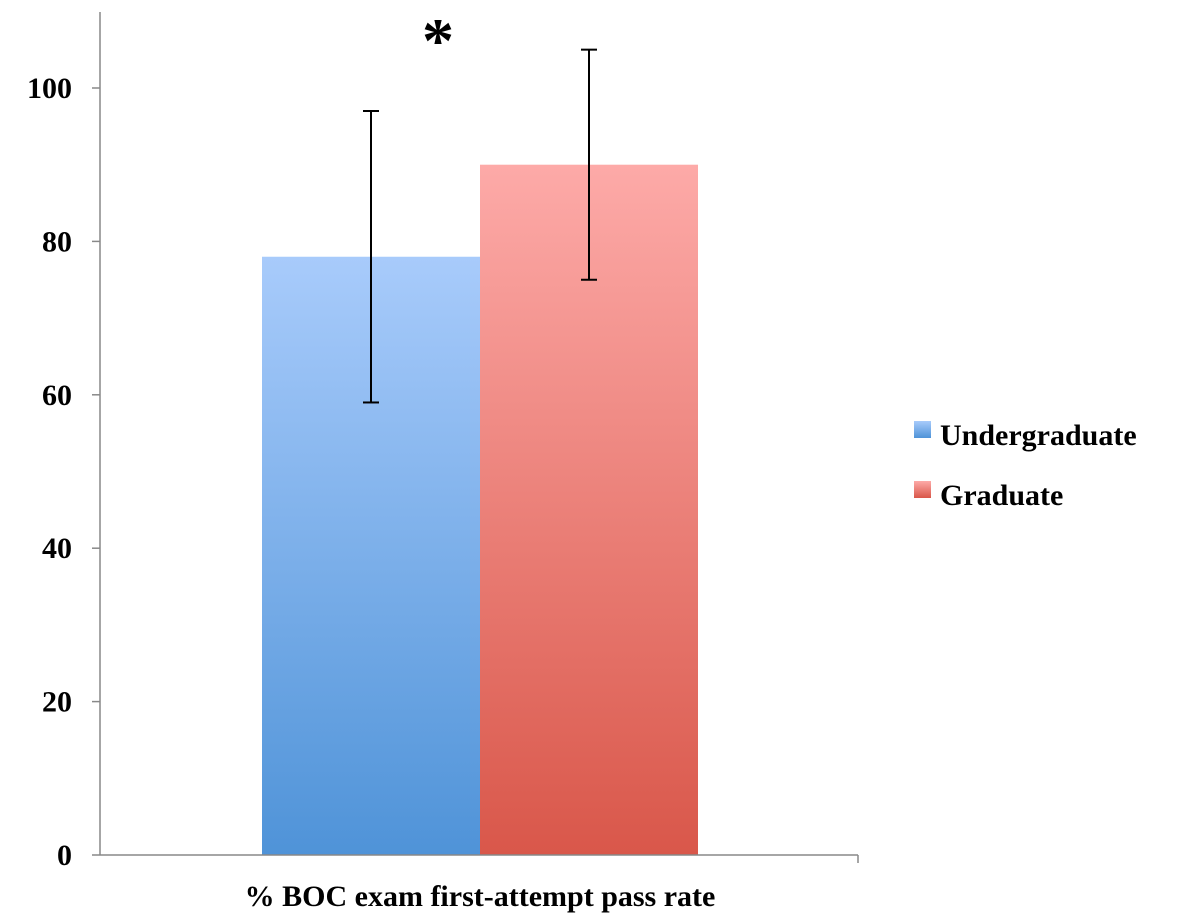  Describe the element at coordinates (57, 702) in the screenshot. I see `y-tick-label: 20` at that location.